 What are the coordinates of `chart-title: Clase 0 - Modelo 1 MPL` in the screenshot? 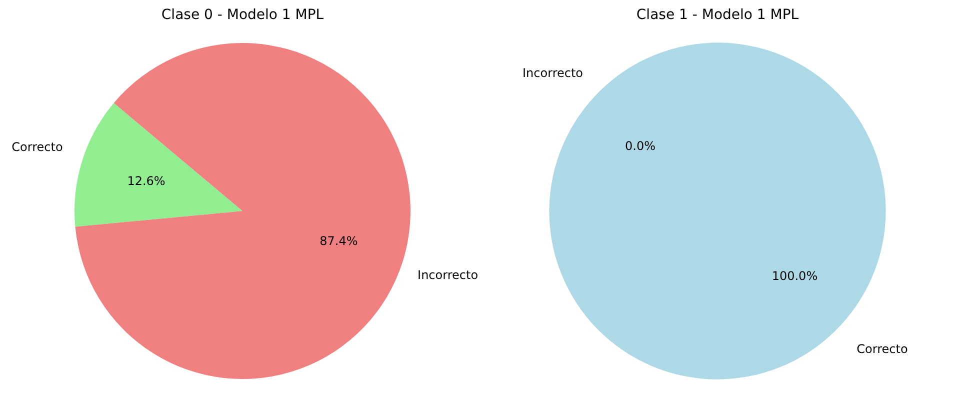 It's located at (242, 15).